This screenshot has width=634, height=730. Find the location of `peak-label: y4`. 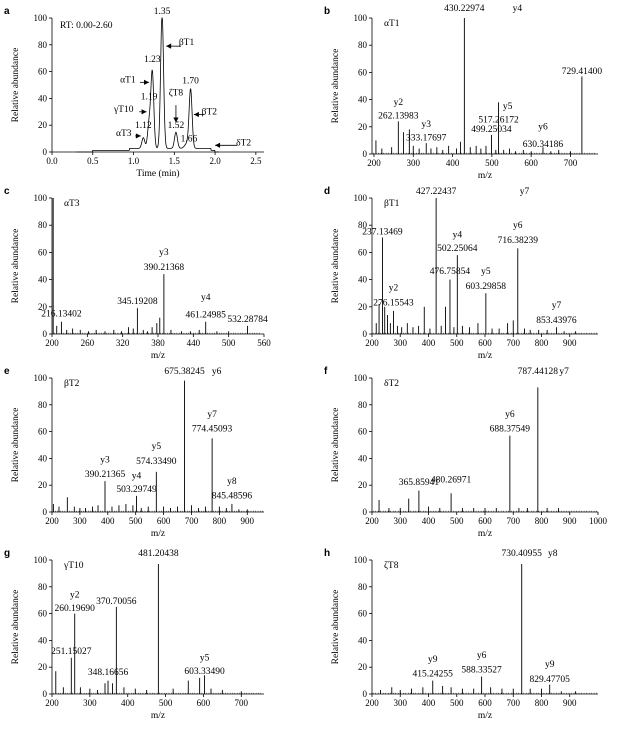

peak-label: y4 is located at coordinates (458, 235).